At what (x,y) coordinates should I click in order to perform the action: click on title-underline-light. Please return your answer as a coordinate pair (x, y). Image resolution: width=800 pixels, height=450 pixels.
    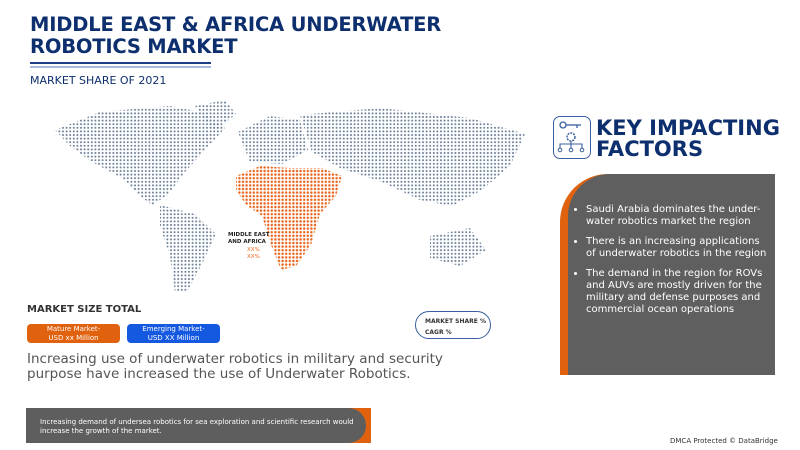
    Looking at the image, I should click on (120, 67).